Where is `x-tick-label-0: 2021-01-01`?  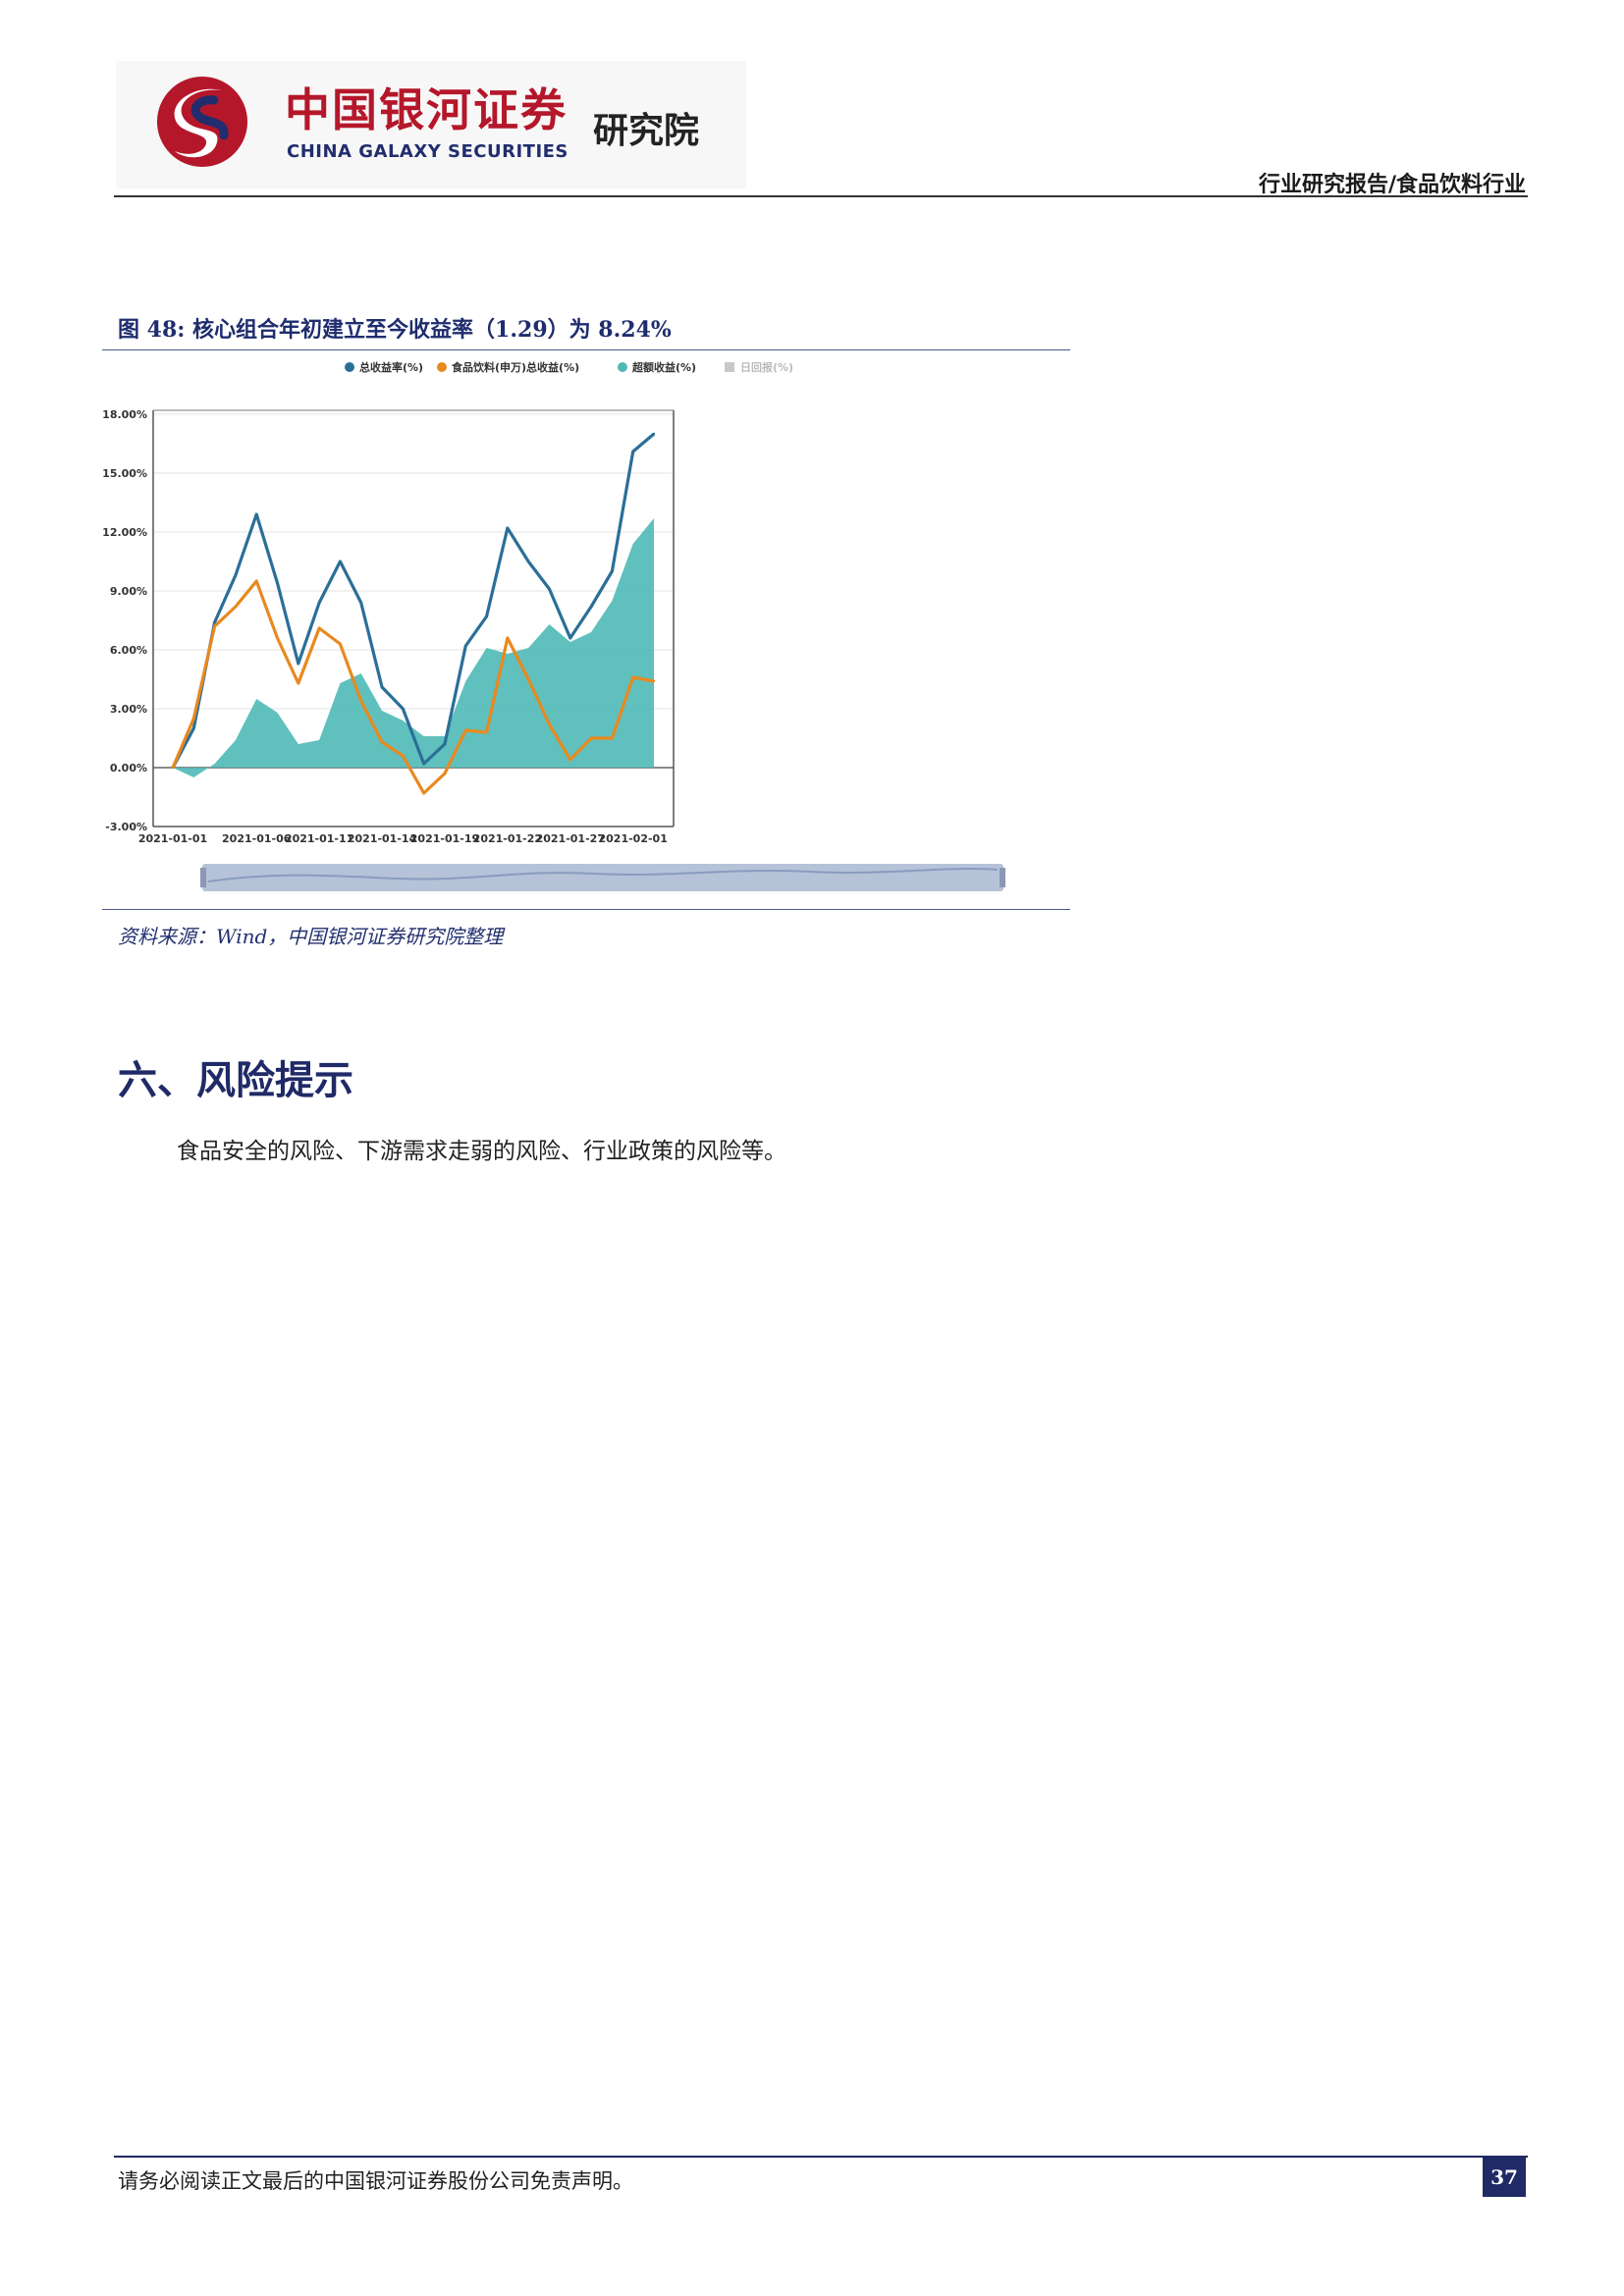
x-tick-label-0: 2021-01-01 is located at coordinates (172, 839).